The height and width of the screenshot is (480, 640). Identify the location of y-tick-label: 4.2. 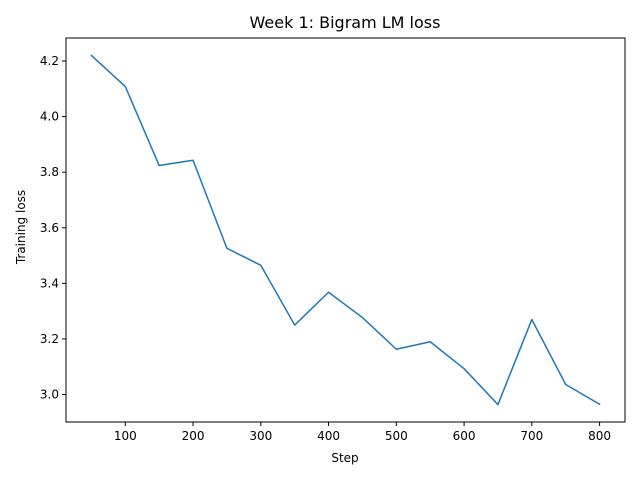
(49, 61).